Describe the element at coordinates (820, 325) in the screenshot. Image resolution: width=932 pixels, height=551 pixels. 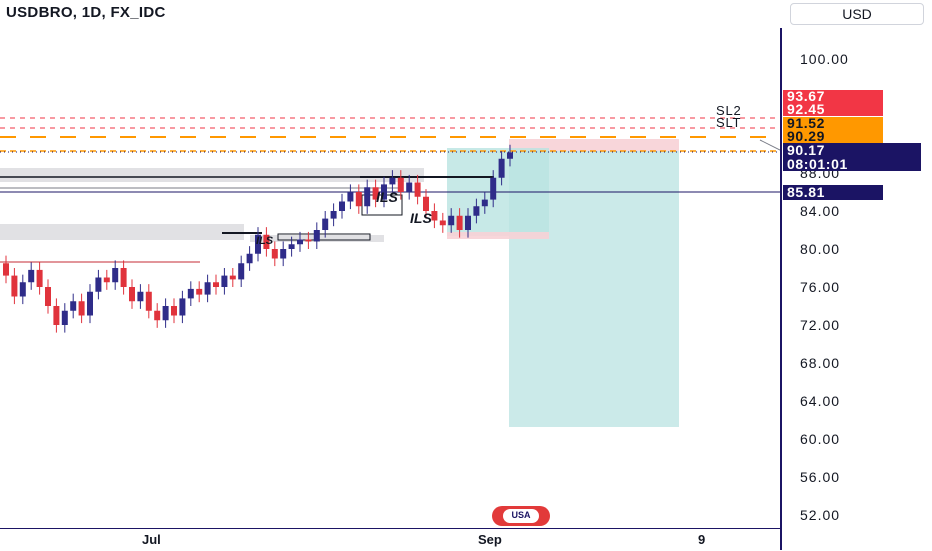
I see `price-label: 72.00` at that location.